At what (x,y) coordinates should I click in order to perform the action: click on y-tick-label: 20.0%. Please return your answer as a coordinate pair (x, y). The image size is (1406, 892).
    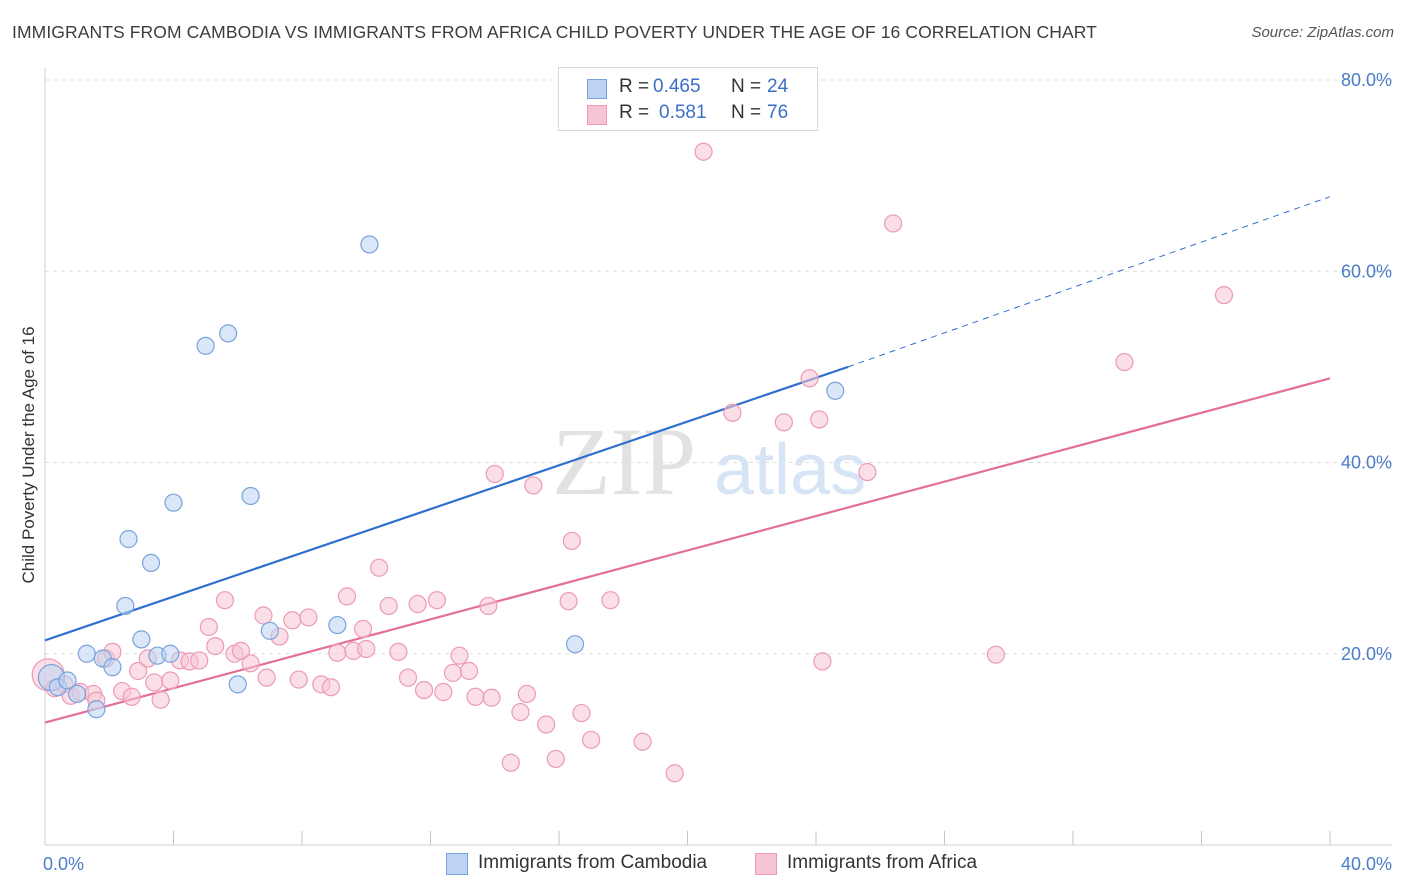
    Looking at the image, I should click on (1366, 654).